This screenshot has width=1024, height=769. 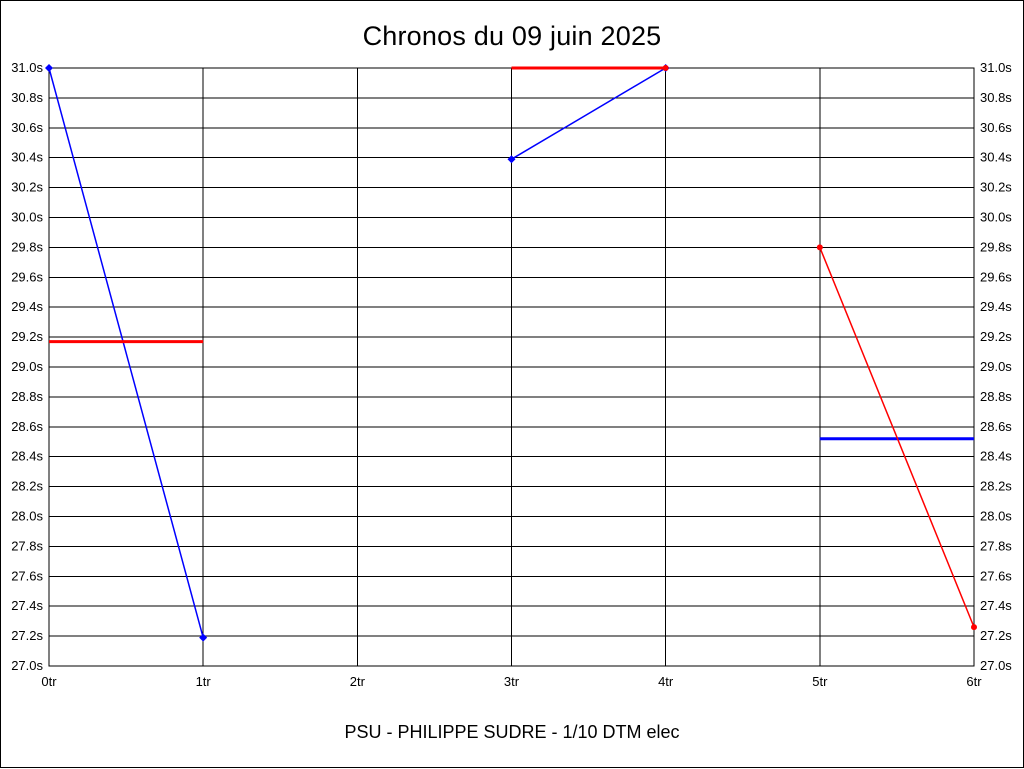 I want to click on x-tick-label: 0tr, so click(x=49, y=681).